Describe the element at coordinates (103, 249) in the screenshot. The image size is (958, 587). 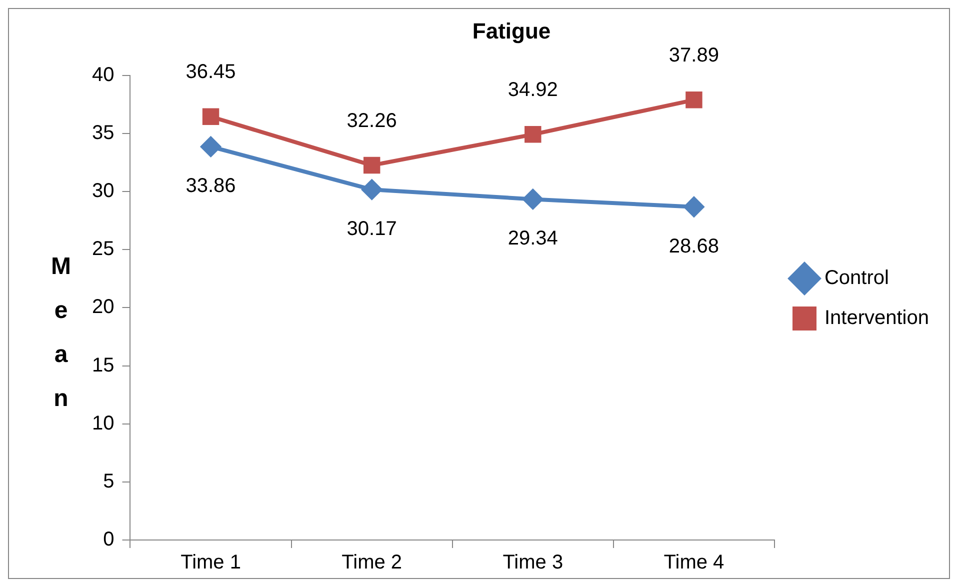
I see `y-tick-label: 25` at that location.